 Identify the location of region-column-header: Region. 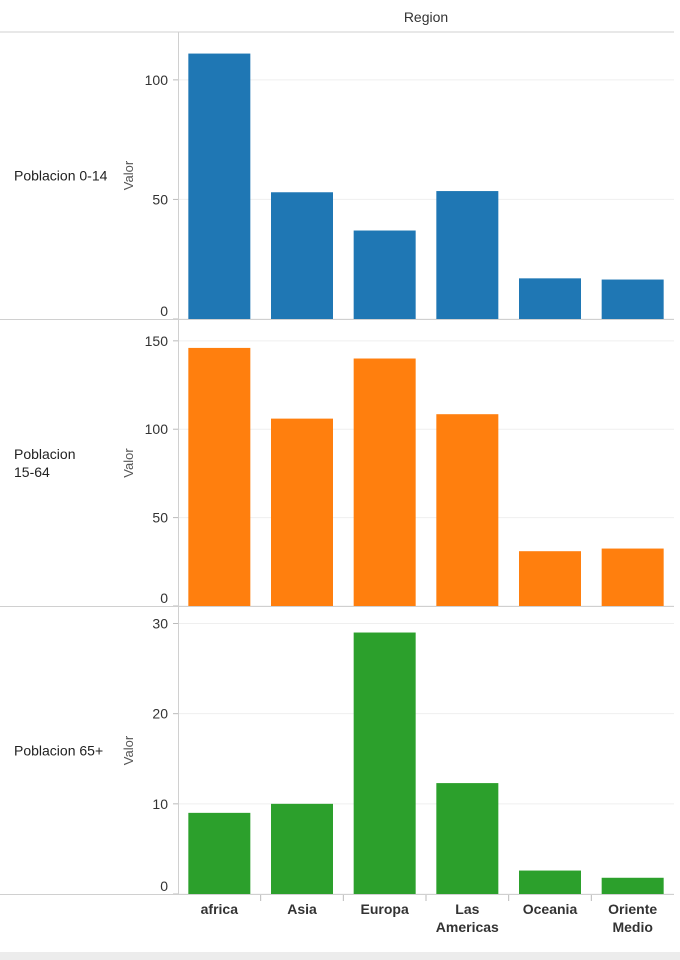
(426, 17).